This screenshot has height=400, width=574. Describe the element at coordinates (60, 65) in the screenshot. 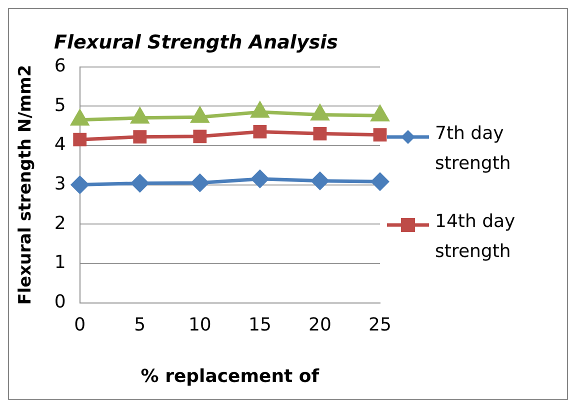

I see `y-tick-label: 6` at that location.